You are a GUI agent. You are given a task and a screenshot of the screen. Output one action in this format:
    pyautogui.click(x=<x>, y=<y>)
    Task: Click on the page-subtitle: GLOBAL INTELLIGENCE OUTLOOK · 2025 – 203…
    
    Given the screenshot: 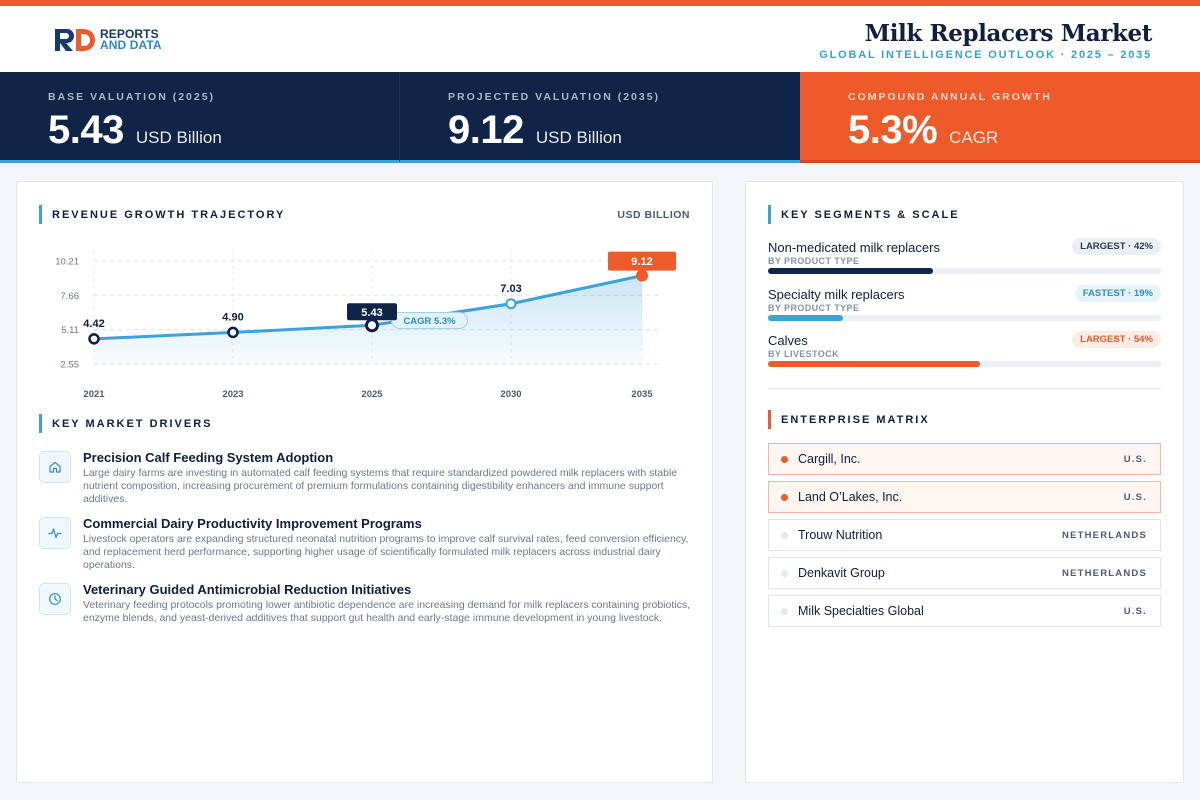 What is the action you would take?
    pyautogui.click(x=985, y=55)
    